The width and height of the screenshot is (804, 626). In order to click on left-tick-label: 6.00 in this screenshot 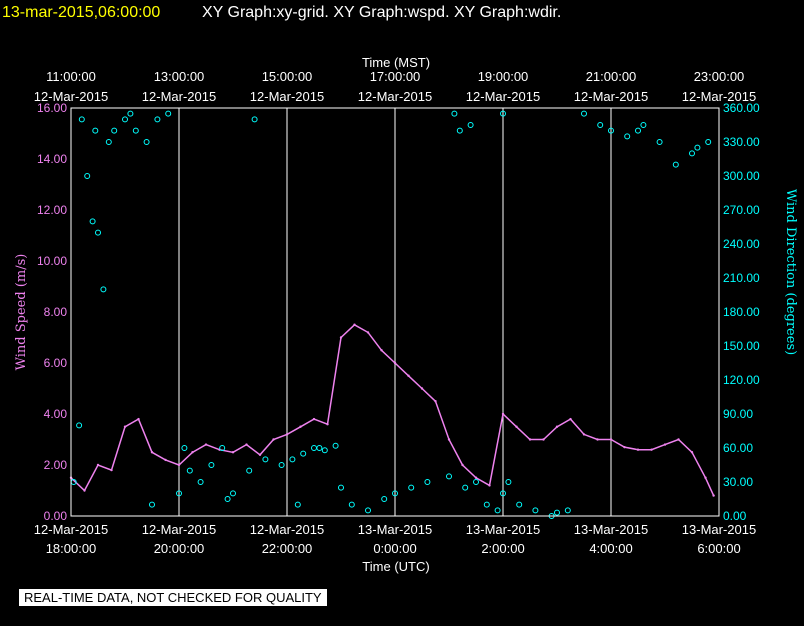, I will do `click(56, 363)`.